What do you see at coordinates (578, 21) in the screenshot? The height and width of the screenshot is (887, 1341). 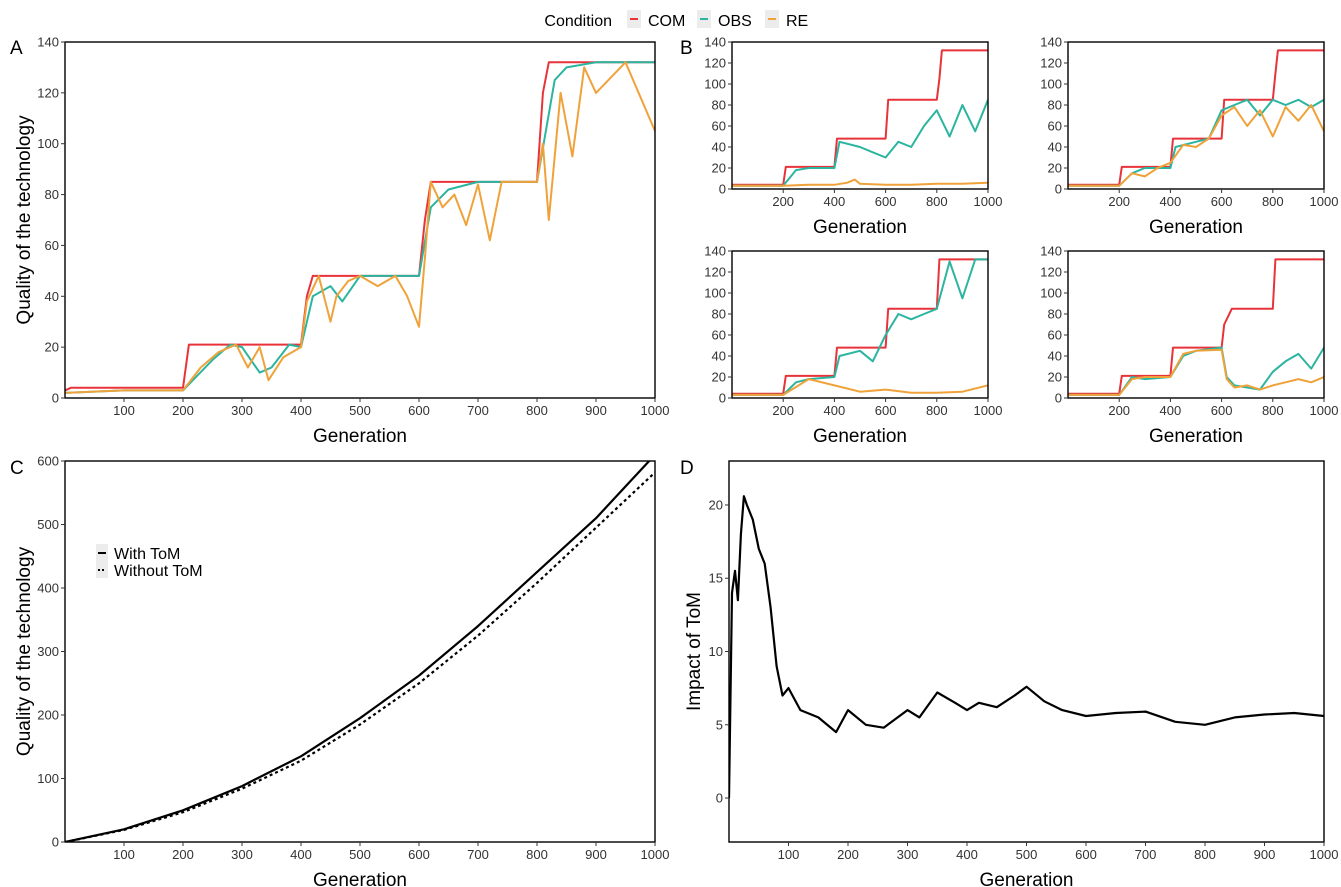 I see `legend-title: Condition` at bounding box center [578, 21].